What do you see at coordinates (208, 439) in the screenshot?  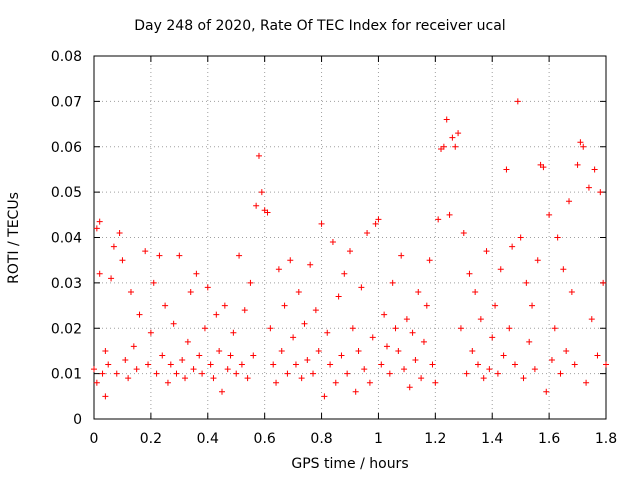 I see `x-tick-label: 0.4` at bounding box center [208, 439].